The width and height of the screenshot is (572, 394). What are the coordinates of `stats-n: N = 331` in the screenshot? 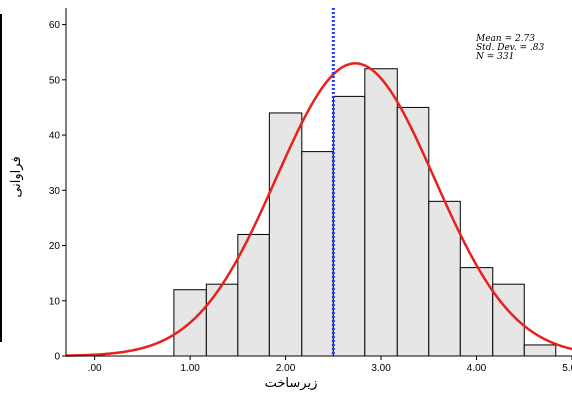 It's located at (494, 57).